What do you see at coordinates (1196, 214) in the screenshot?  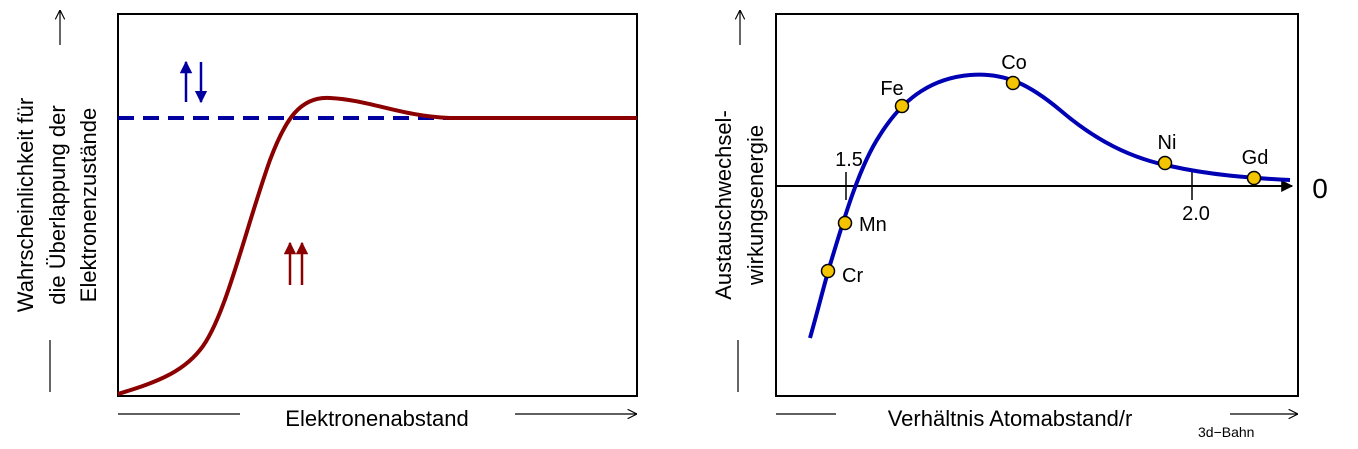 I see `tick-label: 2.0` at bounding box center [1196, 214].